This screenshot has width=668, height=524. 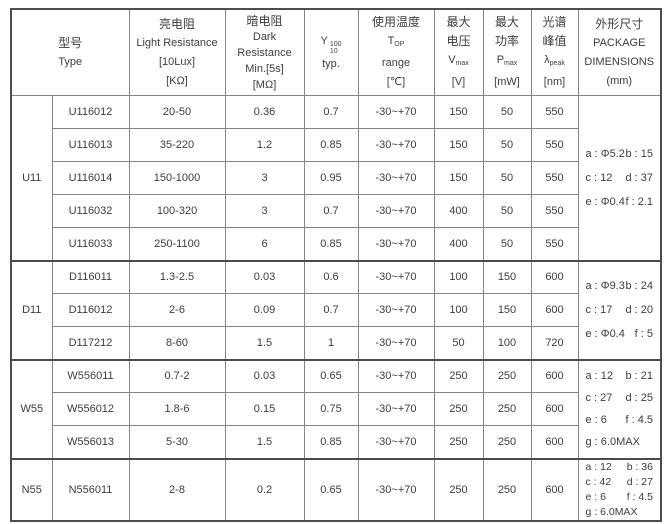 What do you see at coordinates (336, 244) in the screenshot?
I see `spec-row: U116033 250-1100 6 0.85 -30~+70 400 50 550` at bounding box center [336, 244].